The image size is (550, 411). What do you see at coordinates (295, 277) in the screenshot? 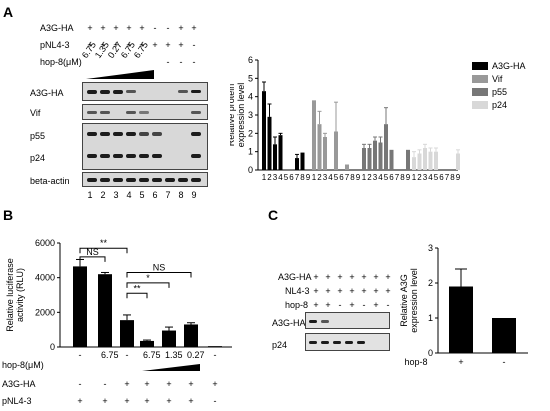
I see `c-row-label-a3g: A3G-HA` at bounding box center [295, 277].